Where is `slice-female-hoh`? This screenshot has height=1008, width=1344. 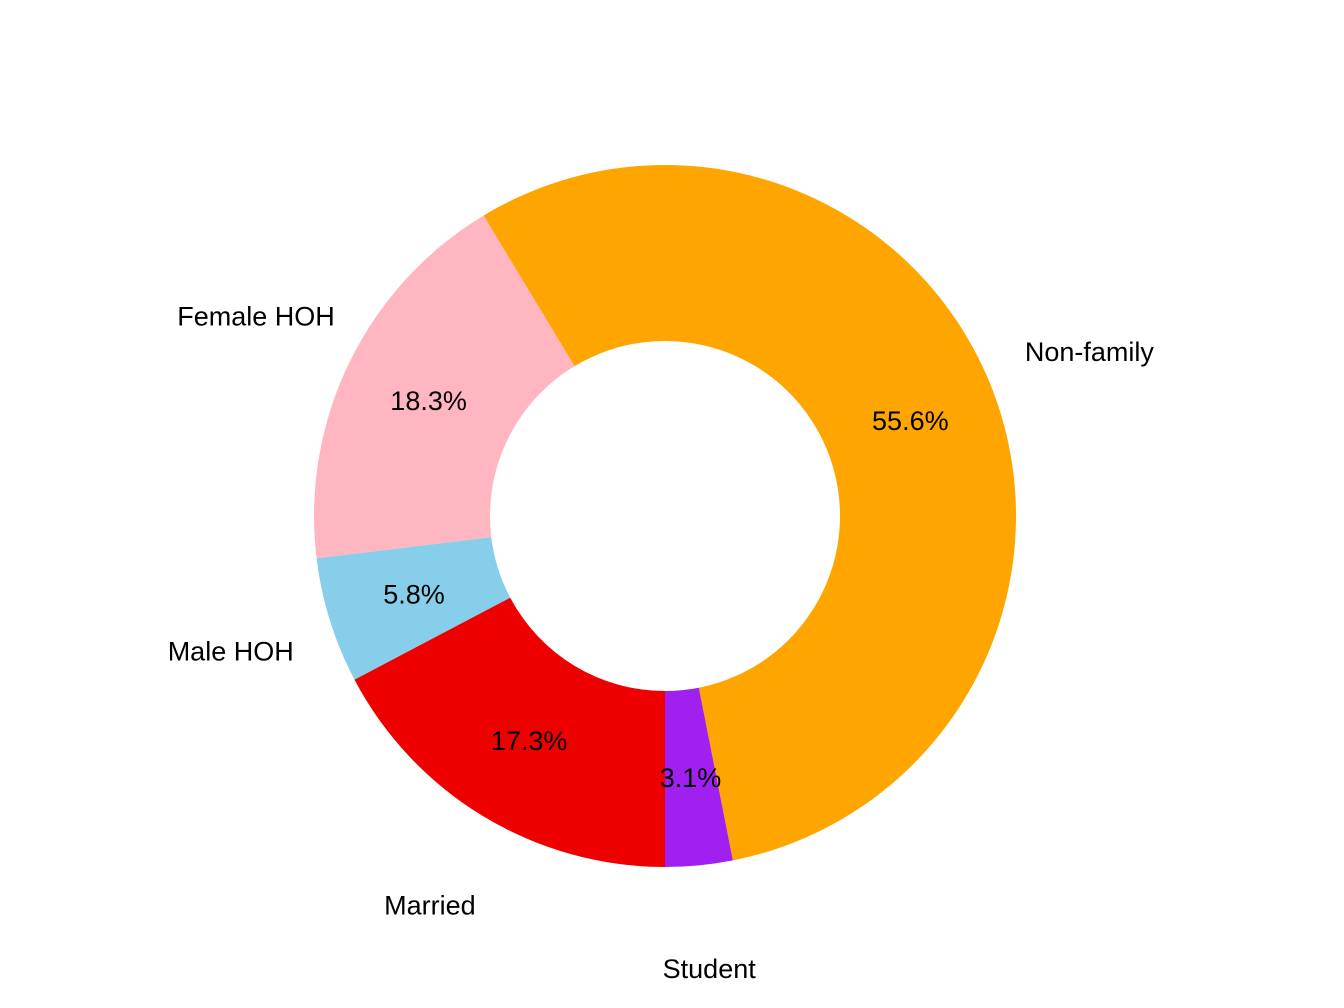
slice-female-hoh is located at coordinates (444, 387).